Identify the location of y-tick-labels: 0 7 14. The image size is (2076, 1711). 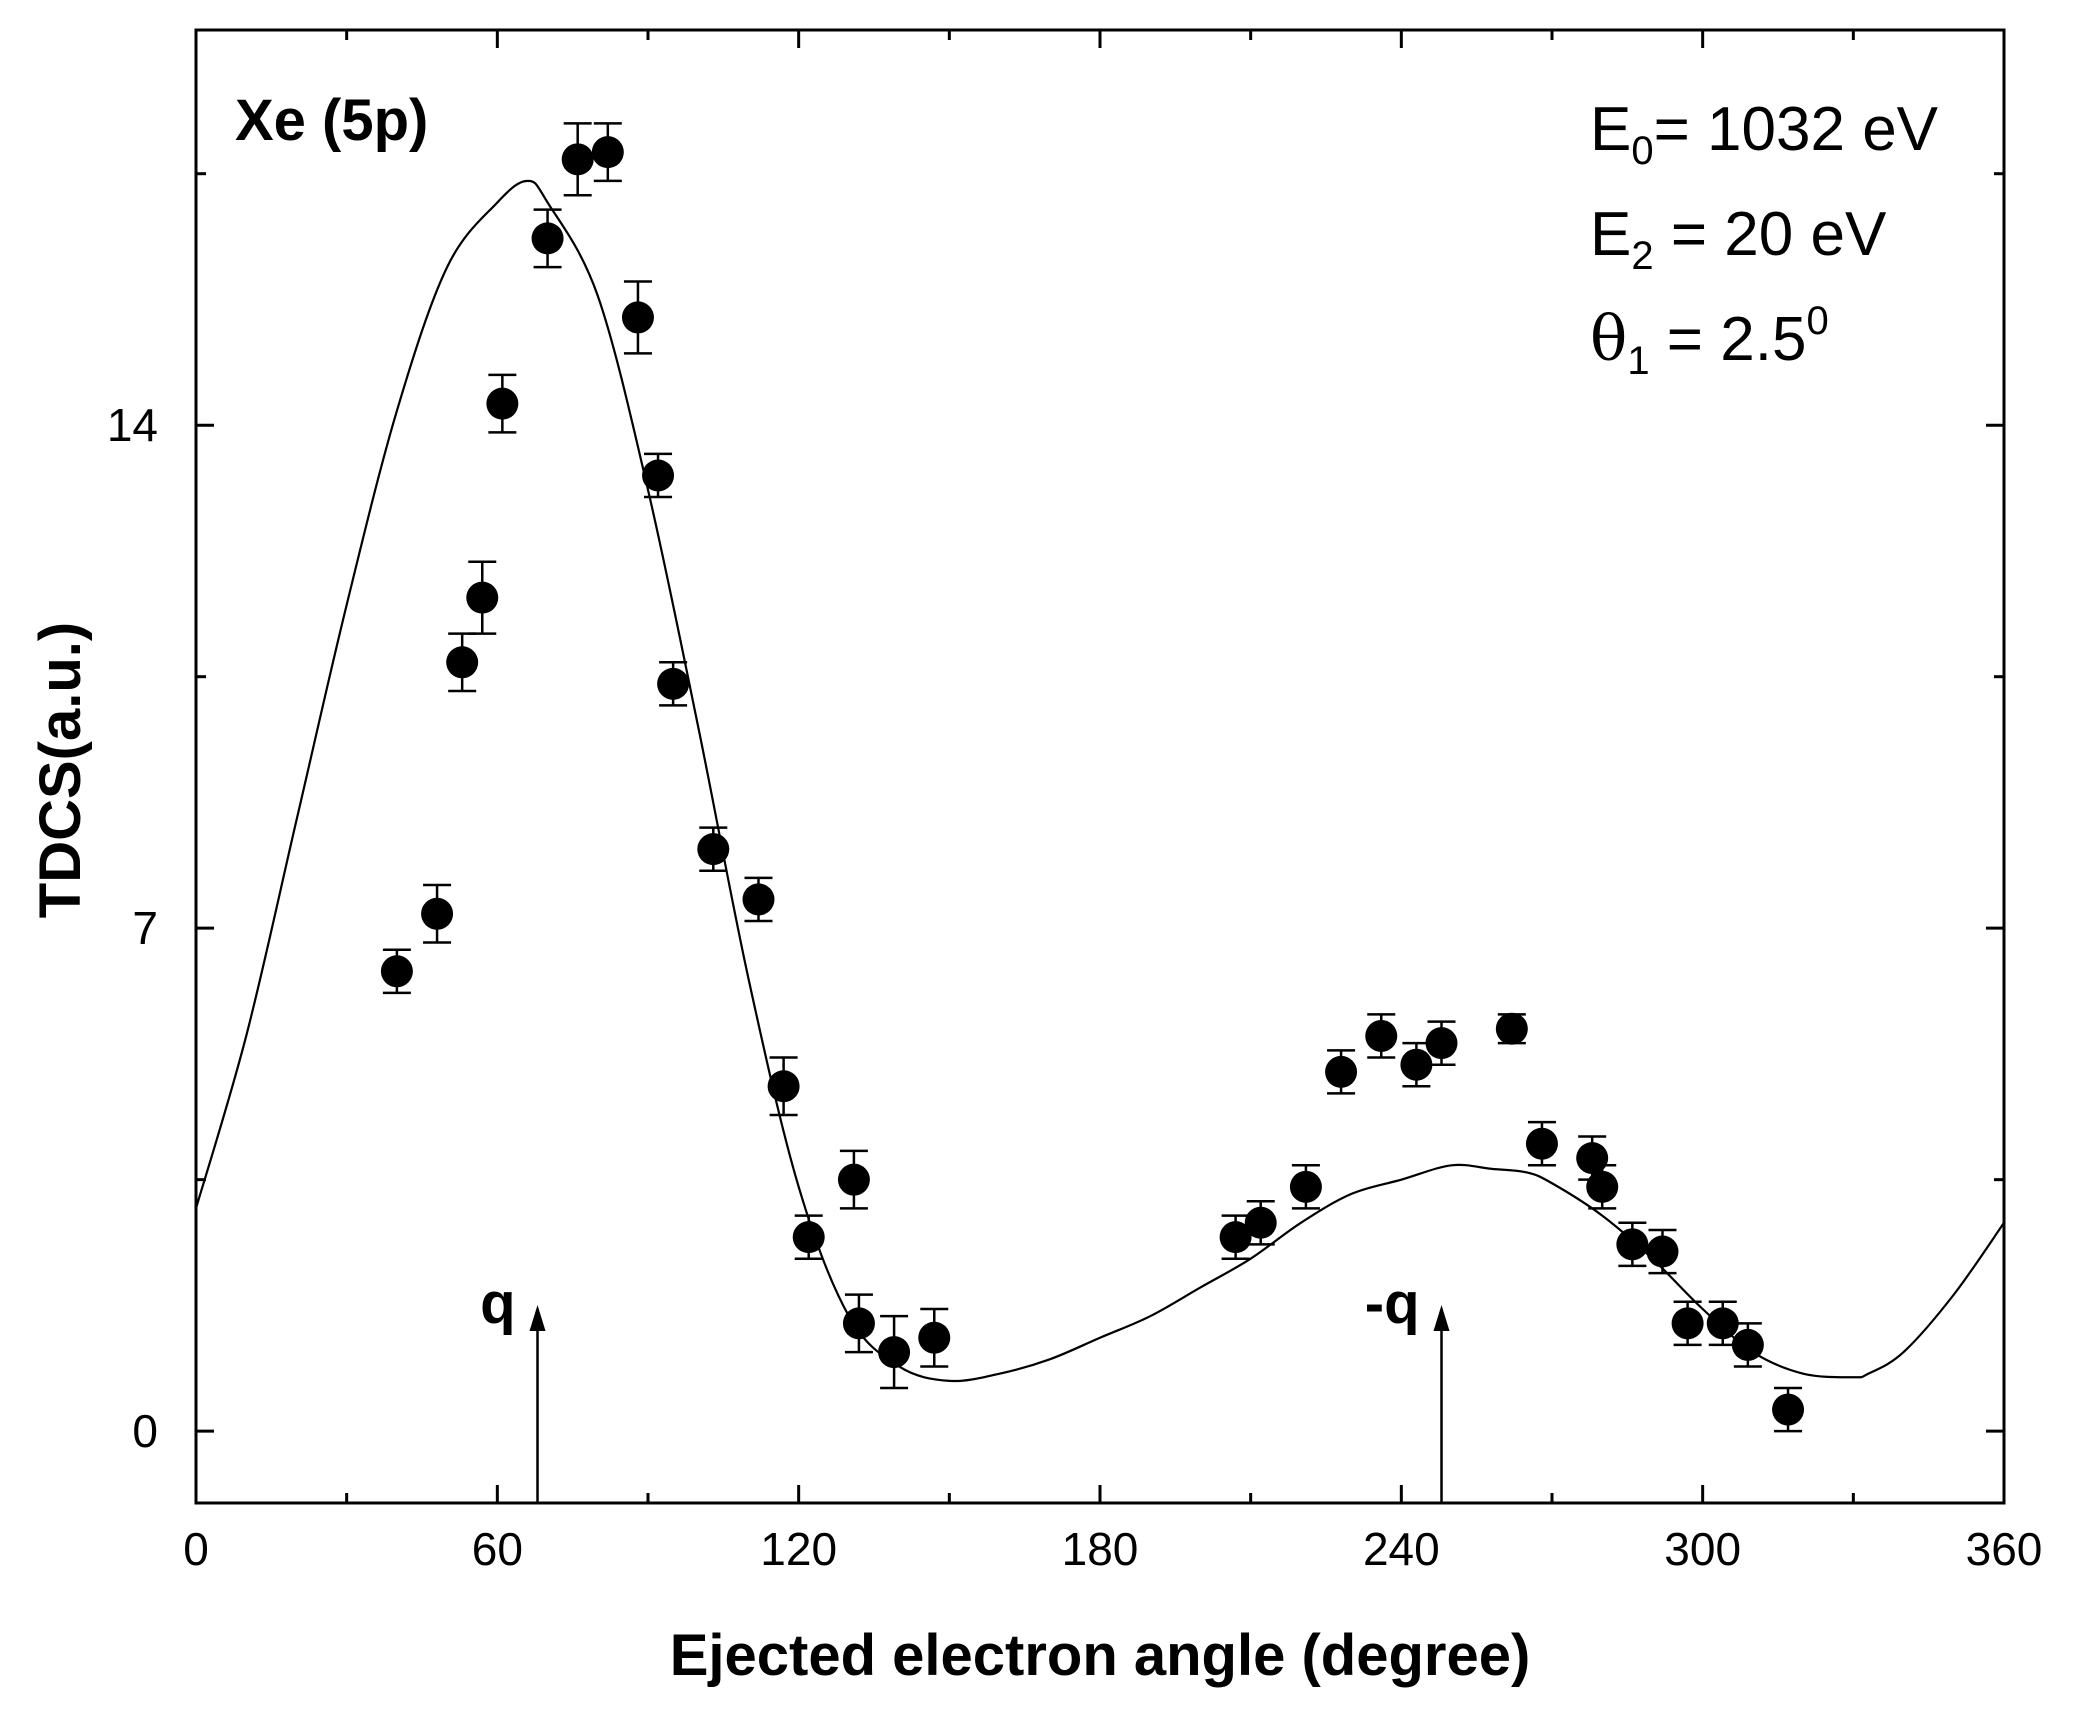
(132, 928).